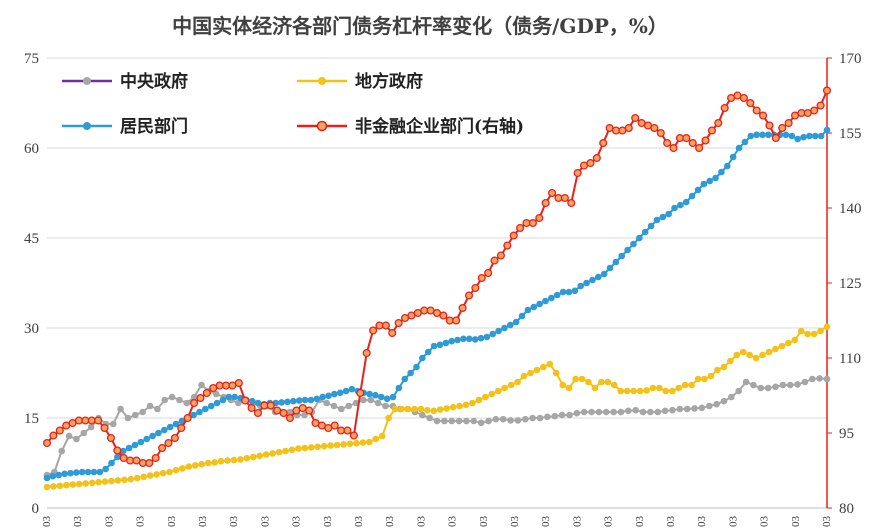  I want to click on legend-item-household: 居民部门, so click(125, 126).